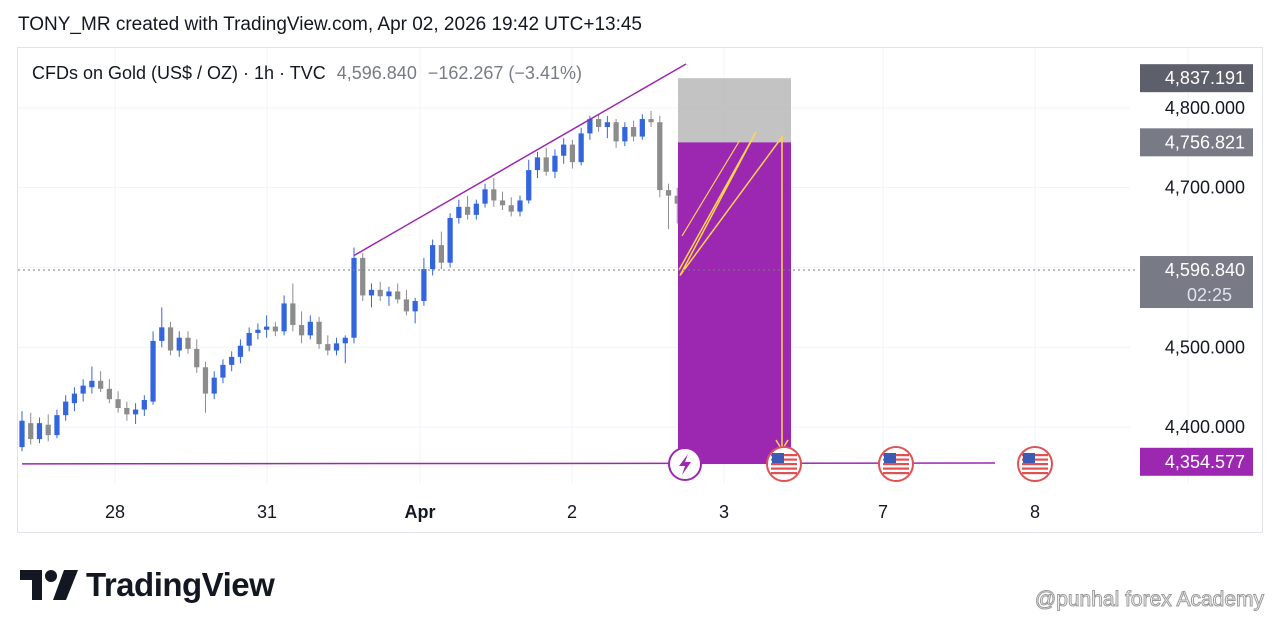  What do you see at coordinates (1196, 78) in the screenshot?
I see `price-box-top-bg` at bounding box center [1196, 78].